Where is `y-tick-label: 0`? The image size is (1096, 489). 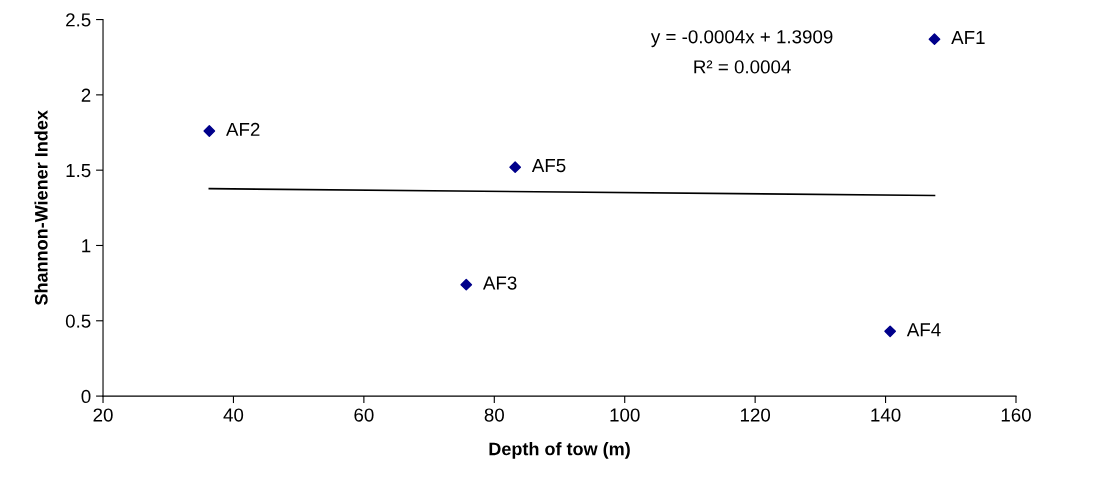 y-tick-label: 0 is located at coordinates (86, 396).